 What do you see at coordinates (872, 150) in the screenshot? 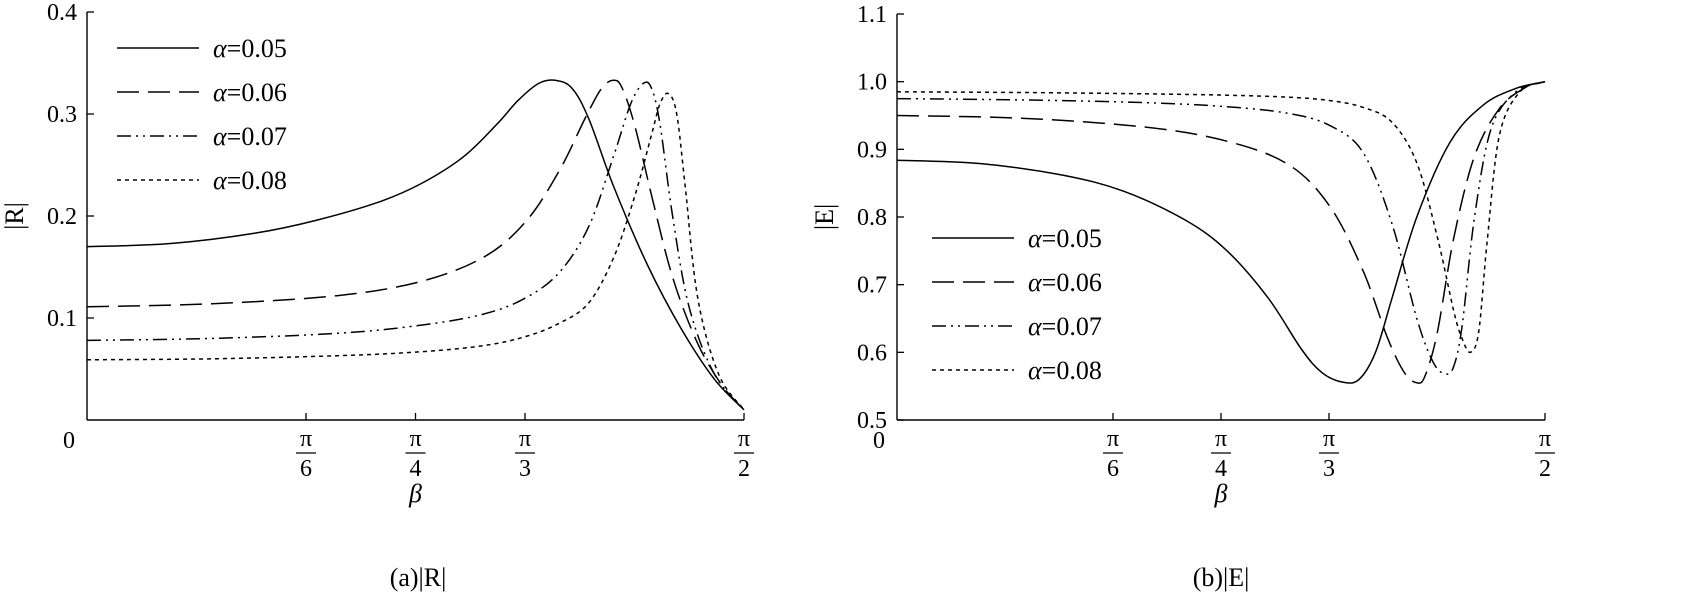
I see `y-tick-label: 0.9` at bounding box center [872, 150].